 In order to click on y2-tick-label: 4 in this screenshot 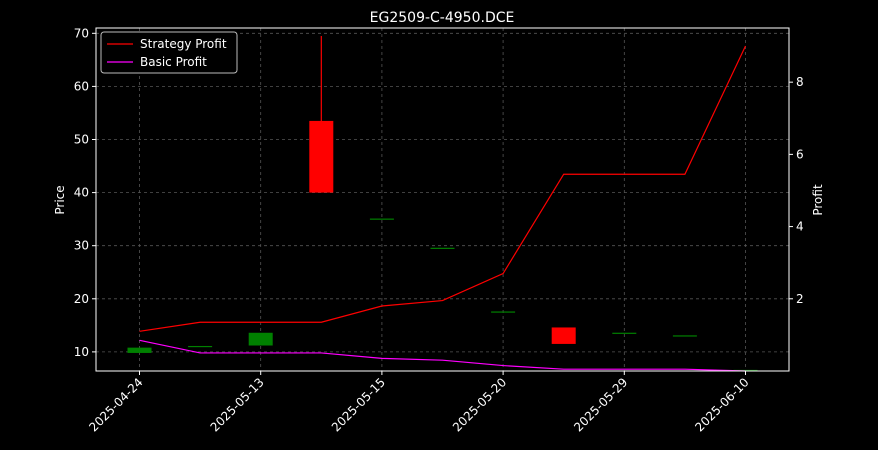, I will do `click(800, 227)`.